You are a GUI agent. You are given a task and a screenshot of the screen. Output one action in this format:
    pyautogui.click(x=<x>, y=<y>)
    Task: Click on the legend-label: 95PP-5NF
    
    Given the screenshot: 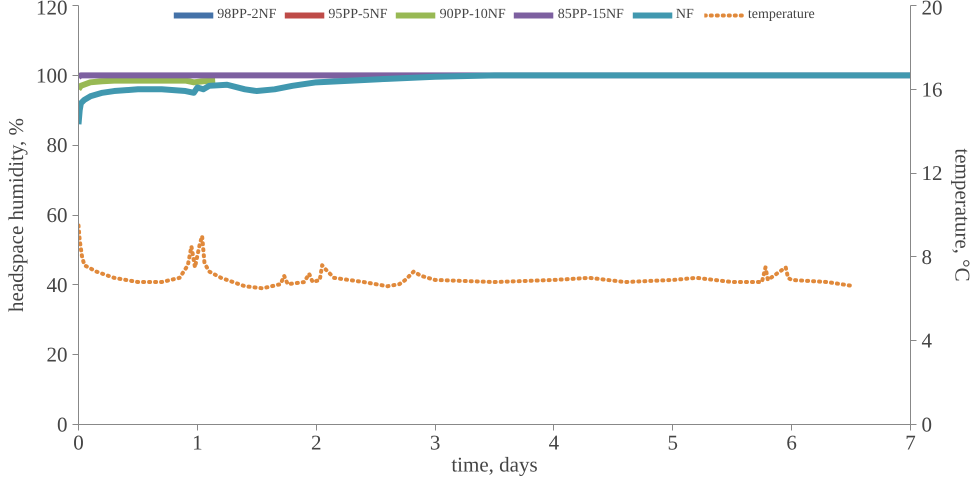 What is the action you would take?
    pyautogui.click(x=358, y=15)
    